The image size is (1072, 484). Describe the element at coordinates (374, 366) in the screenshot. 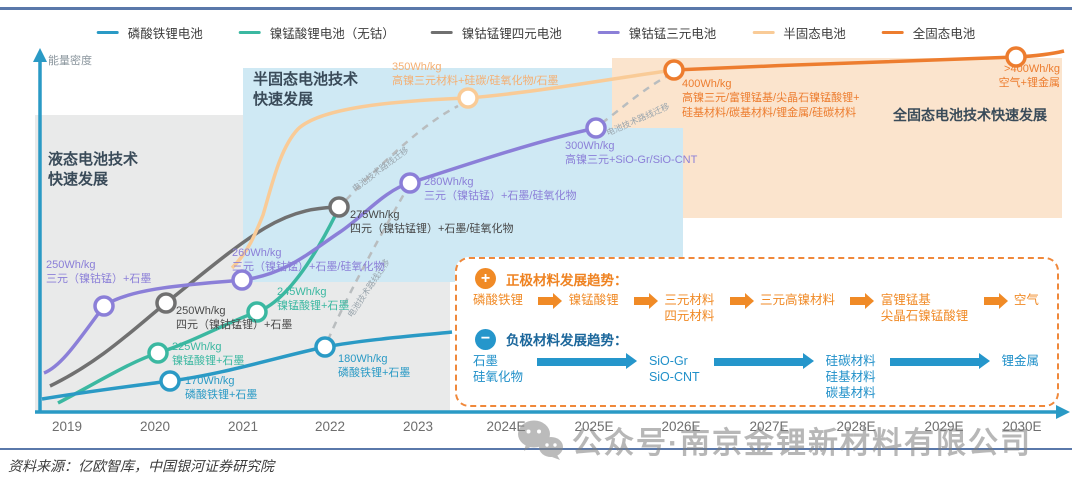

I see `point-label: 180Wh/kg 磷酸铁锂+石墨` at that location.